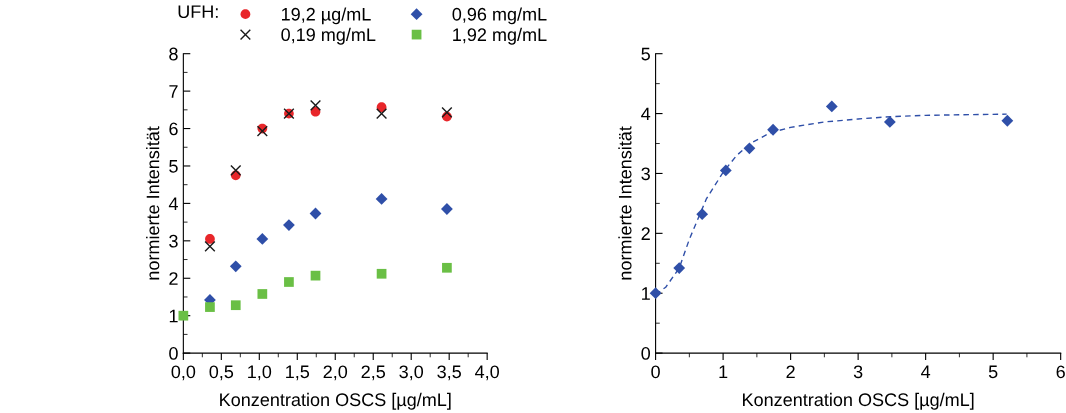 This screenshot has height=413, width=1066. Describe the element at coordinates (260, 373) in the screenshot. I see `x-tick-label: 1,0` at that location.